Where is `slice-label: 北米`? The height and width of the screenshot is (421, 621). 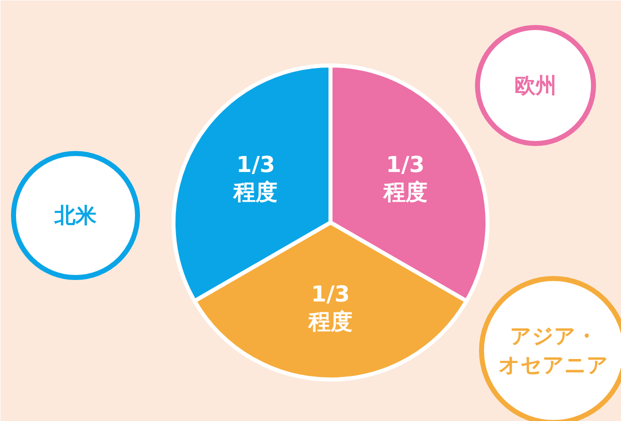 slice-label: 北米 is located at coordinates (76, 216).